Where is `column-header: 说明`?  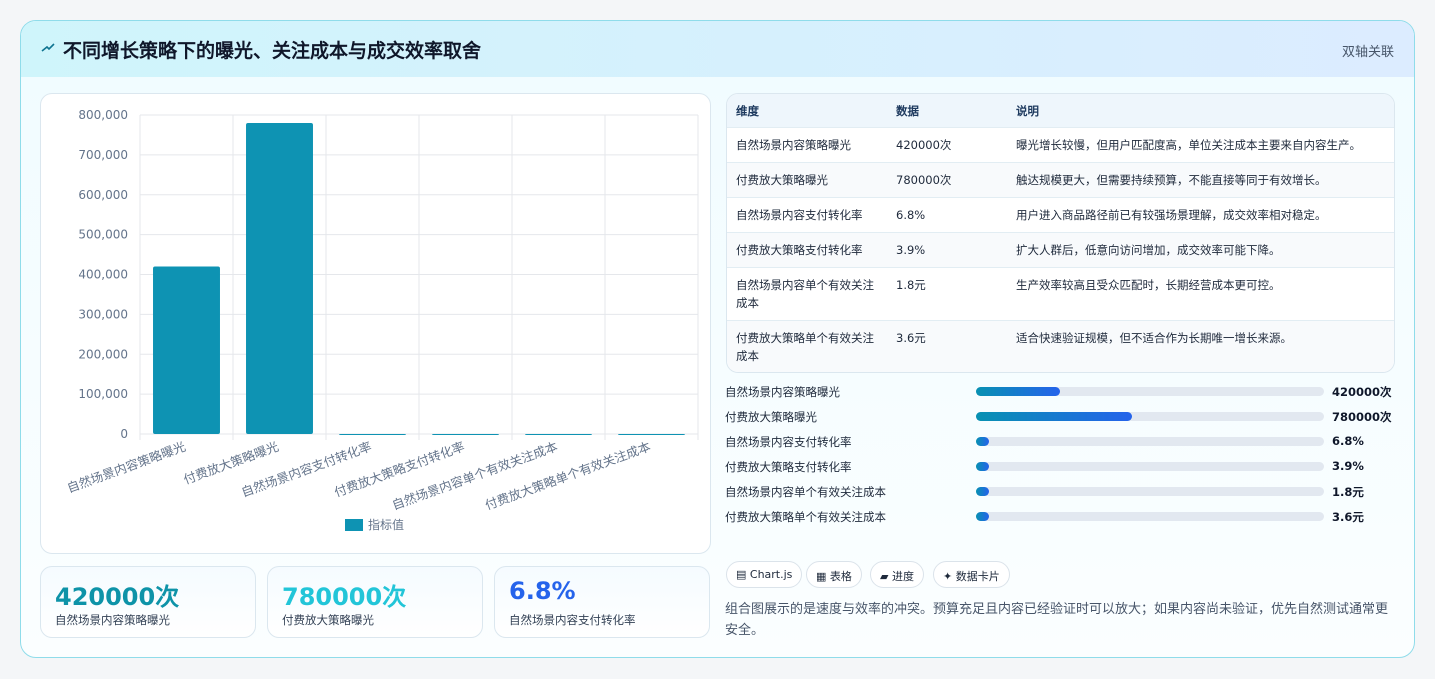 column-header: 说明 is located at coordinates (1027, 111).